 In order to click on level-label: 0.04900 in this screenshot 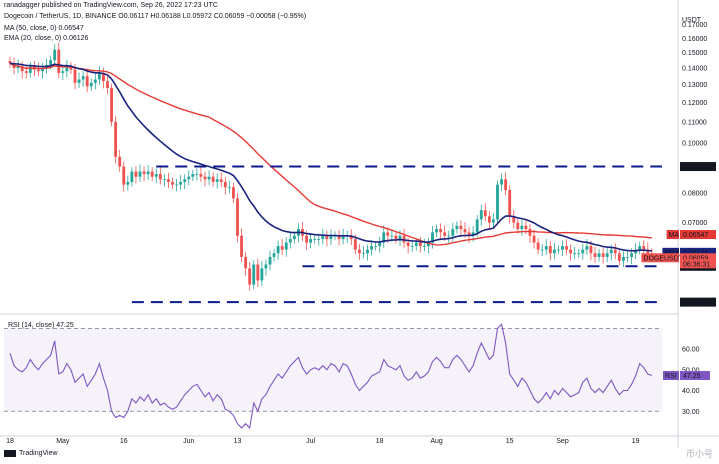, I will do `click(695, 303)`.